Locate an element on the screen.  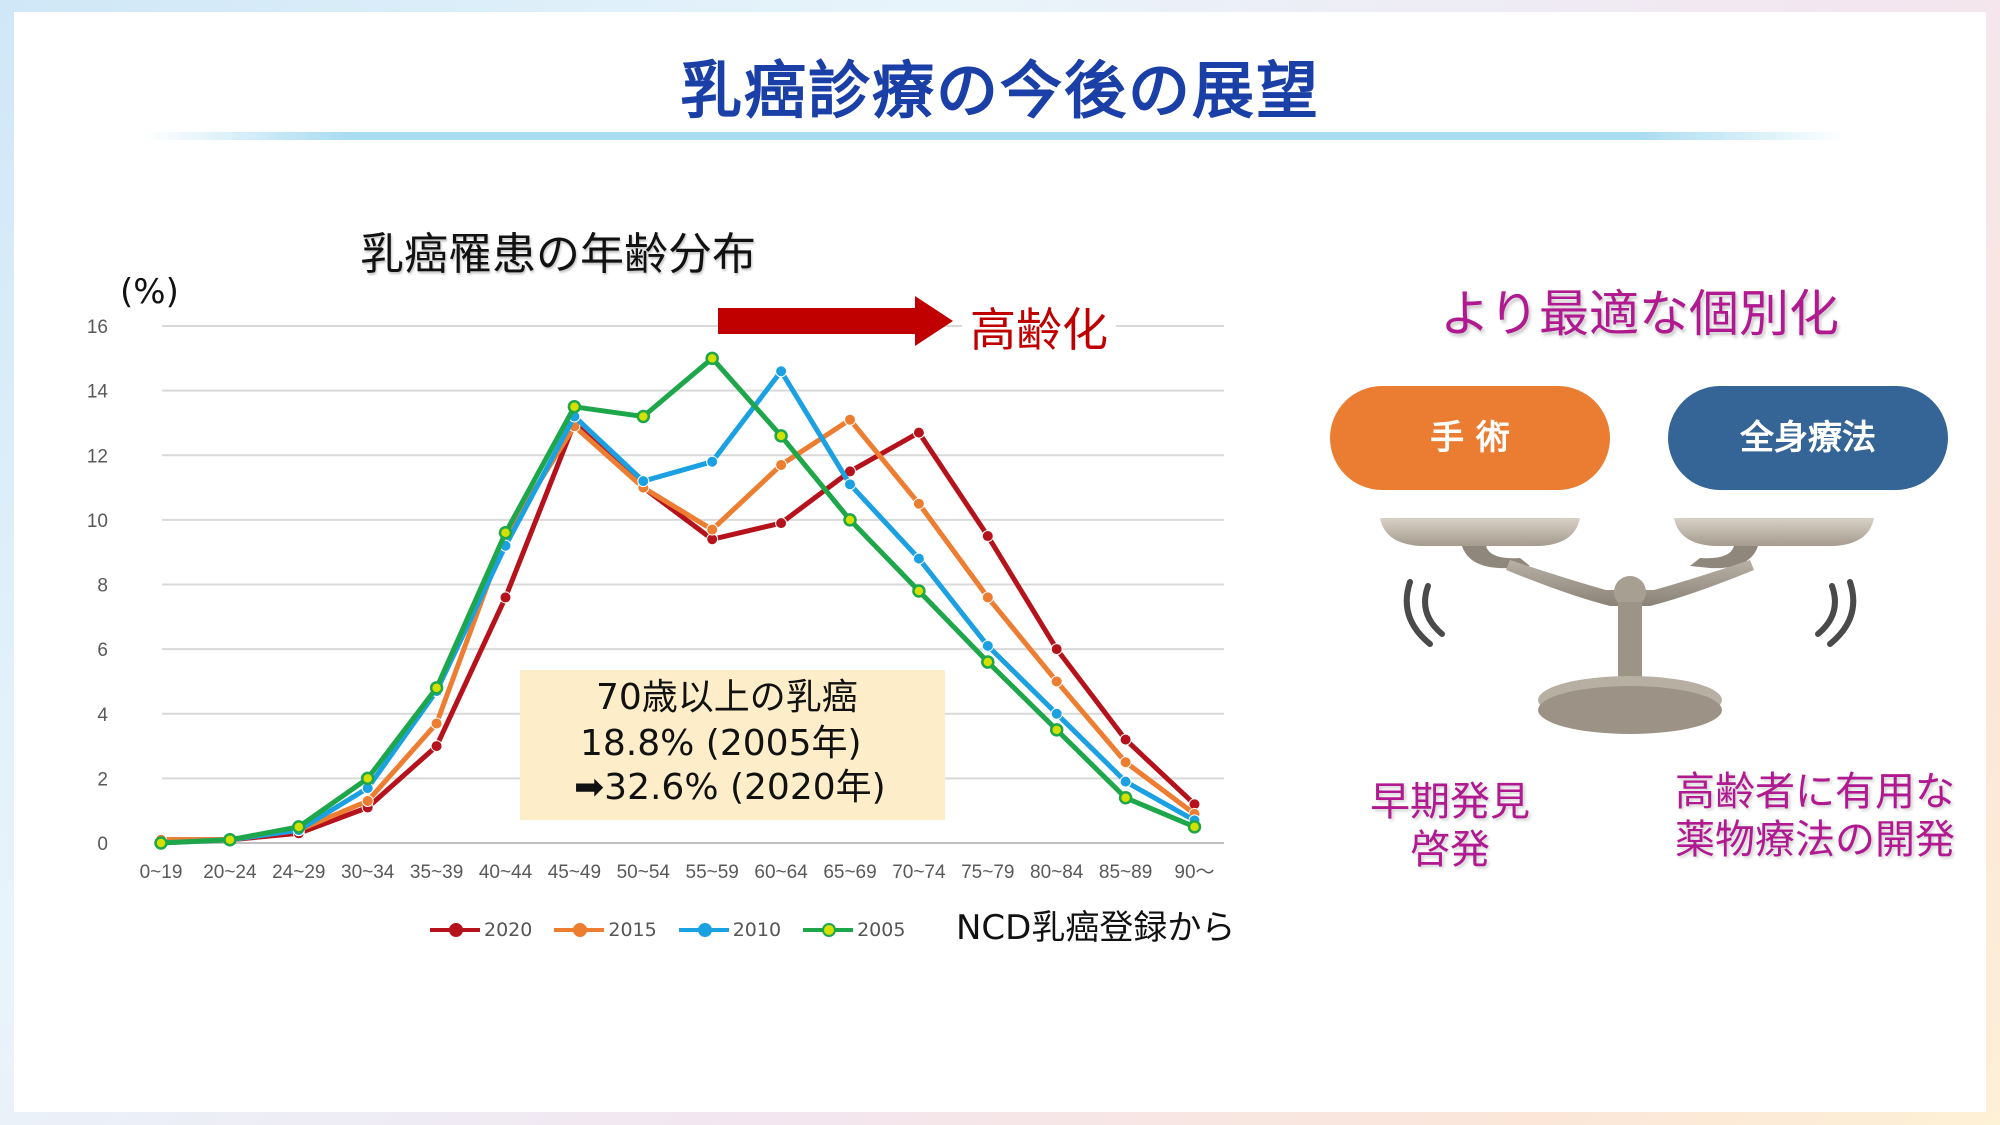
motion-mark-right is located at coordinates (1826, 610).